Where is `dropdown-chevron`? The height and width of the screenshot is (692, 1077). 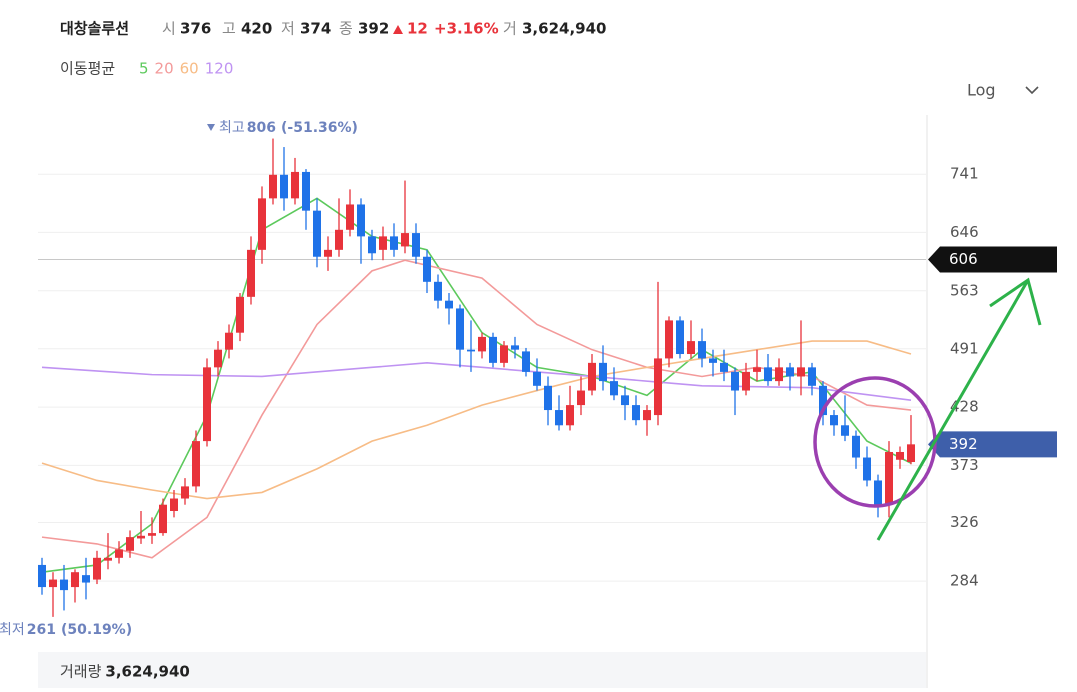 dropdown-chevron is located at coordinates (1032, 90).